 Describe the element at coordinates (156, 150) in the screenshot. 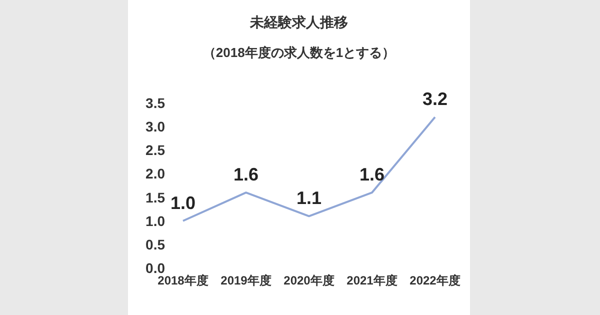

I see `y-tick-label: 2.5` at that location.